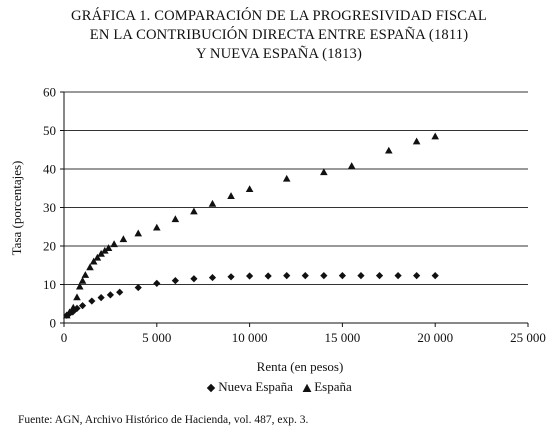 Image resolution: width=558 pixels, height=438 pixels. What do you see at coordinates (528, 337) in the screenshot?
I see `x-tick-label: 25 000` at bounding box center [528, 337].